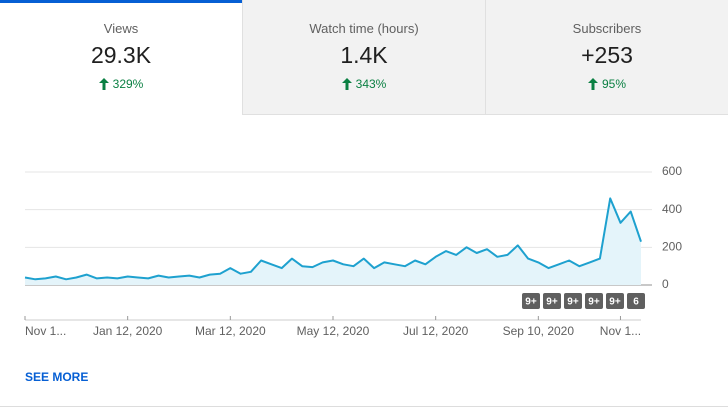  What do you see at coordinates (539, 331) in the screenshot?
I see `x-tick-label: Sep 10, 2020` at bounding box center [539, 331].